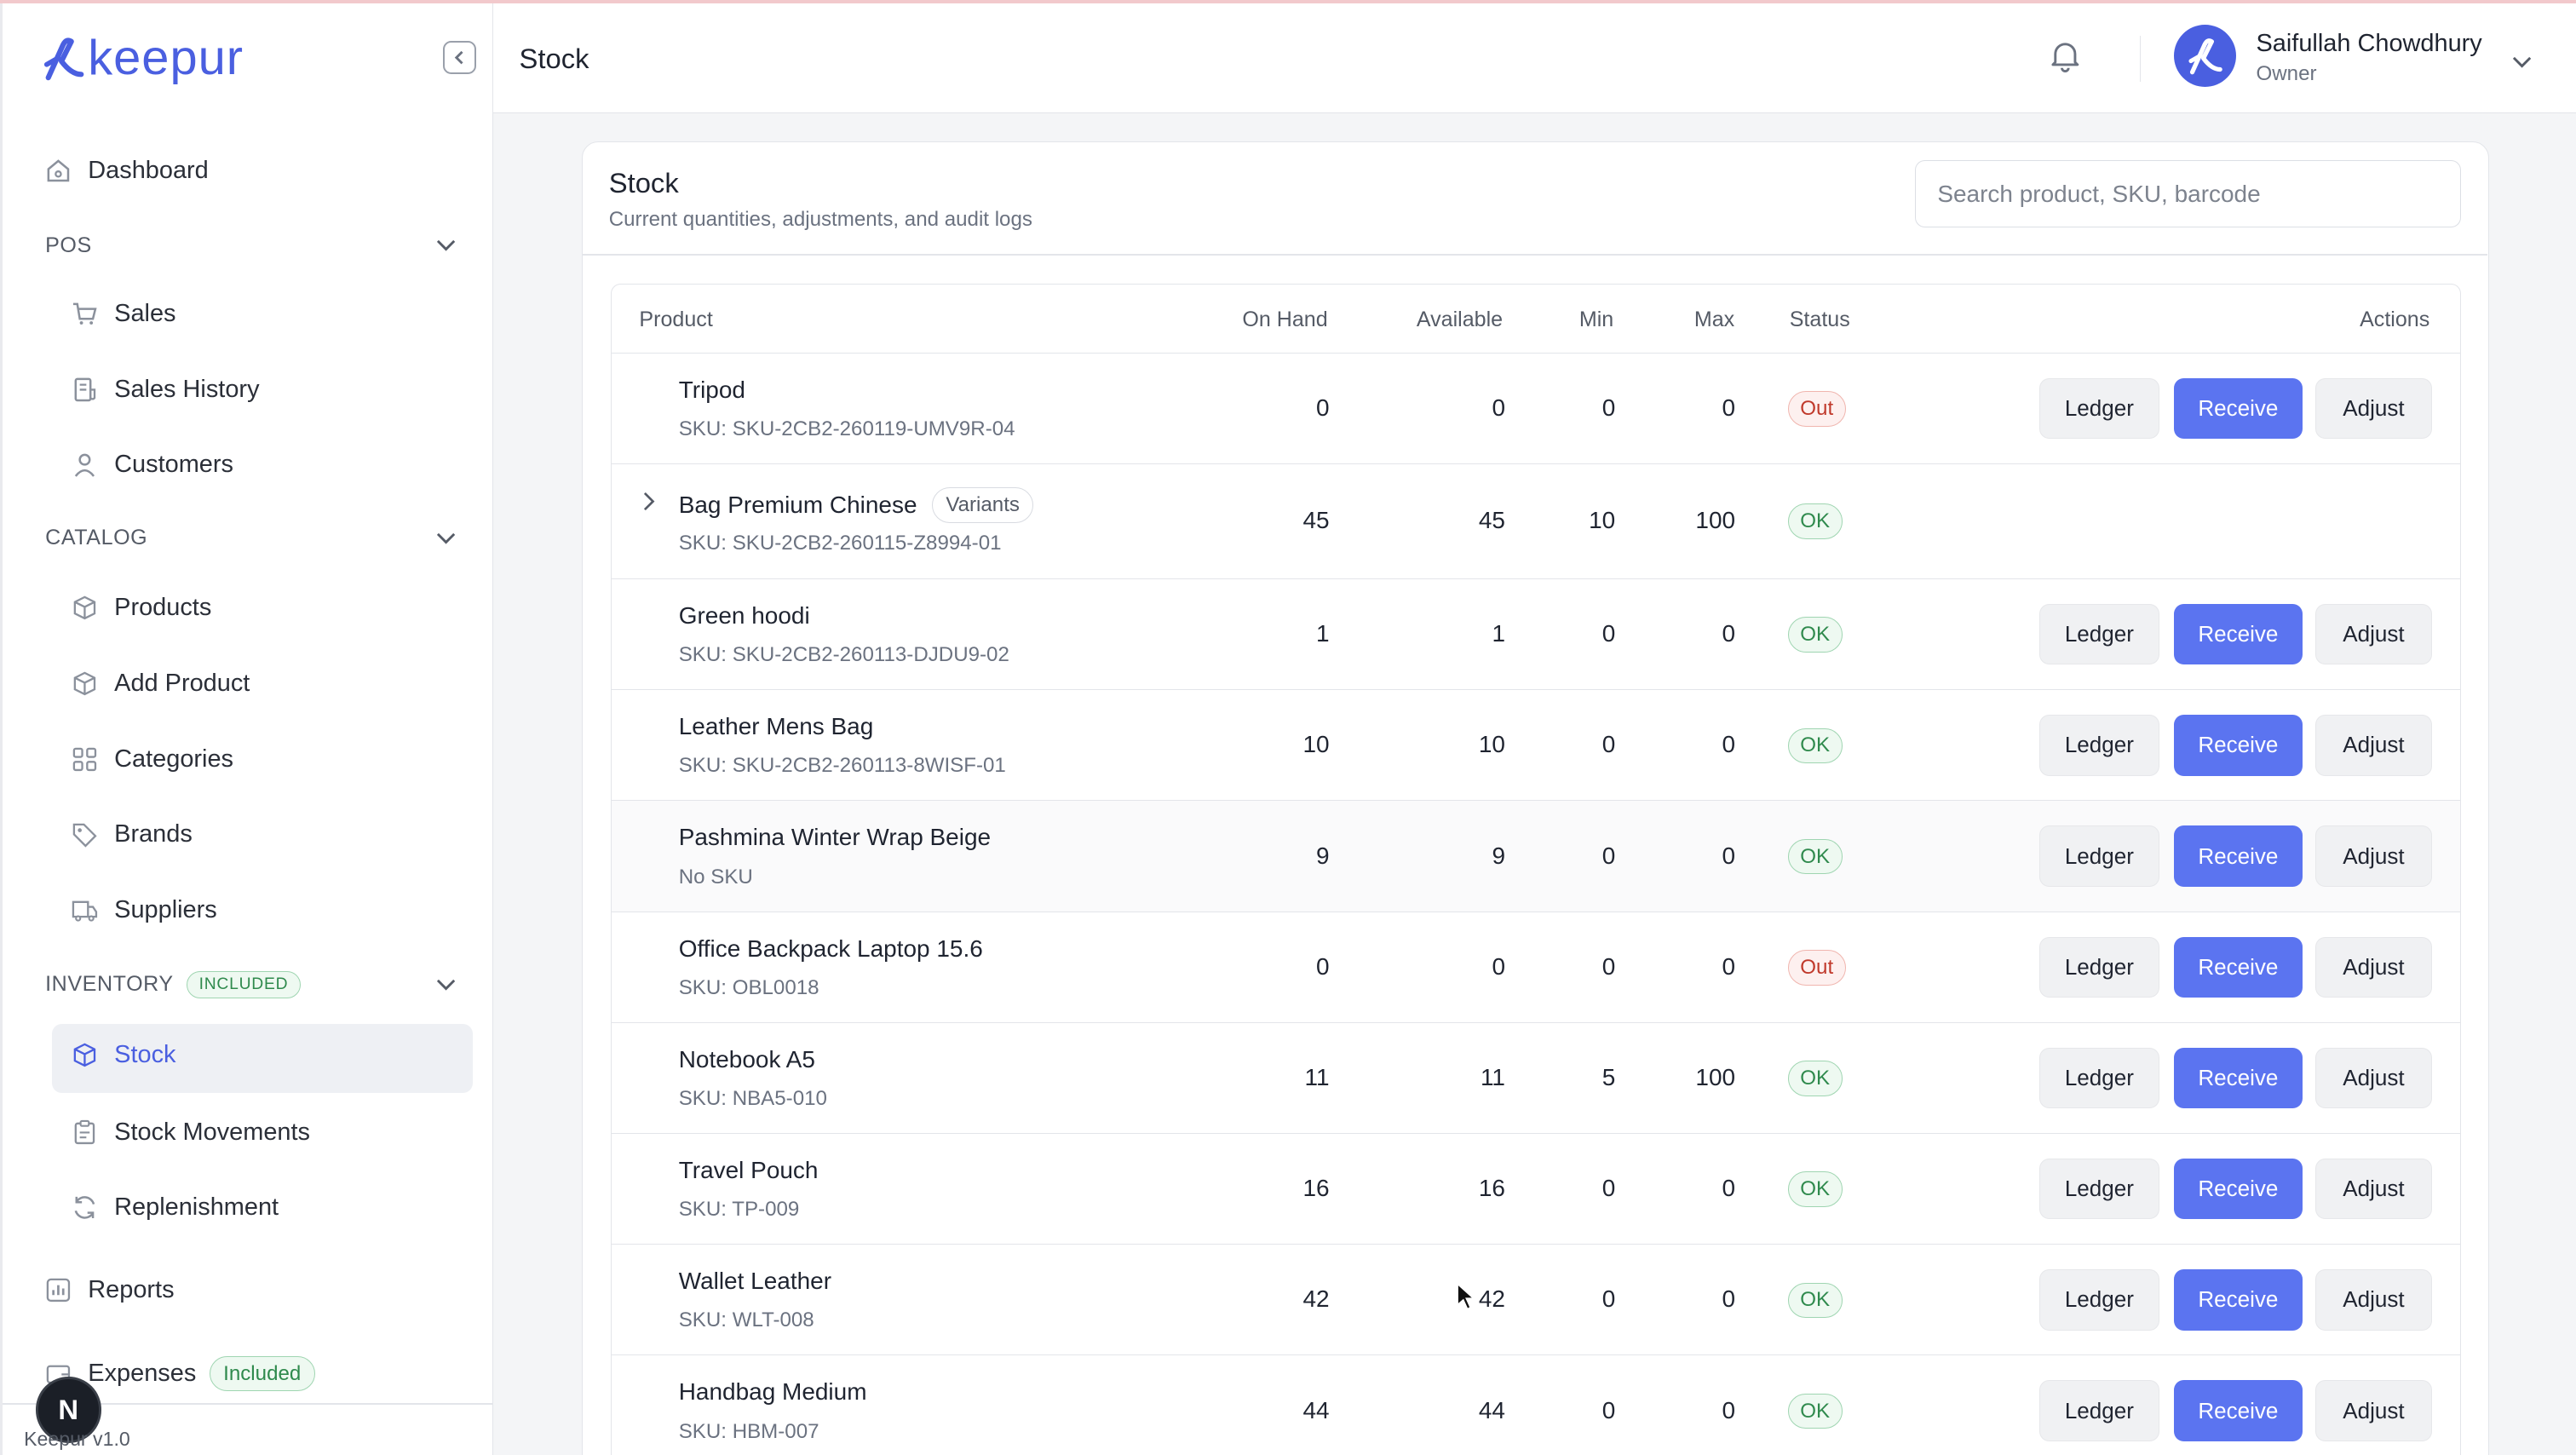 Image resolution: width=2576 pixels, height=1455 pixels. What do you see at coordinates (191, 1132) in the screenshot?
I see `sidebar-item-stock-movements: Stock Movements` at bounding box center [191, 1132].